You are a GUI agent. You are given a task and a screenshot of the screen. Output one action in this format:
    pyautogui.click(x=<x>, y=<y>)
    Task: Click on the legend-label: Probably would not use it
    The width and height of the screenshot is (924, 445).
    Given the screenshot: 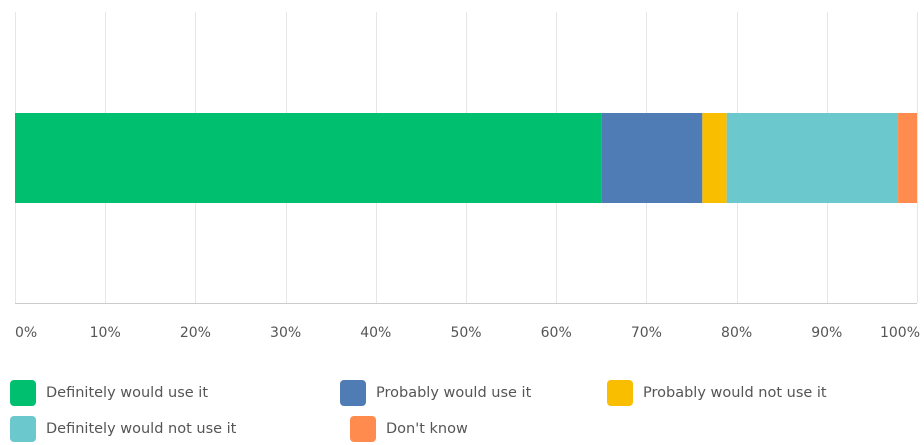 What is the action you would take?
    pyautogui.click(x=735, y=393)
    